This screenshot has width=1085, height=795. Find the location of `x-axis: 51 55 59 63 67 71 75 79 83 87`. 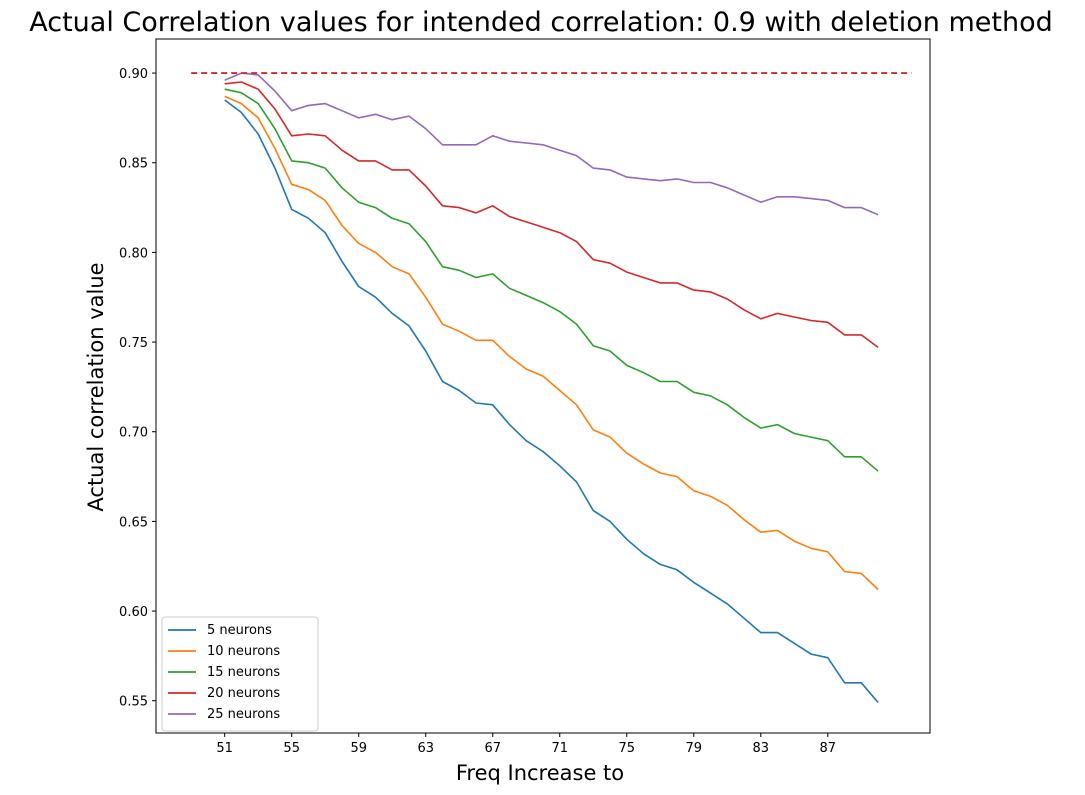

x-axis: 51 55 59 63 67 71 75 79 83 87 is located at coordinates (526, 744).